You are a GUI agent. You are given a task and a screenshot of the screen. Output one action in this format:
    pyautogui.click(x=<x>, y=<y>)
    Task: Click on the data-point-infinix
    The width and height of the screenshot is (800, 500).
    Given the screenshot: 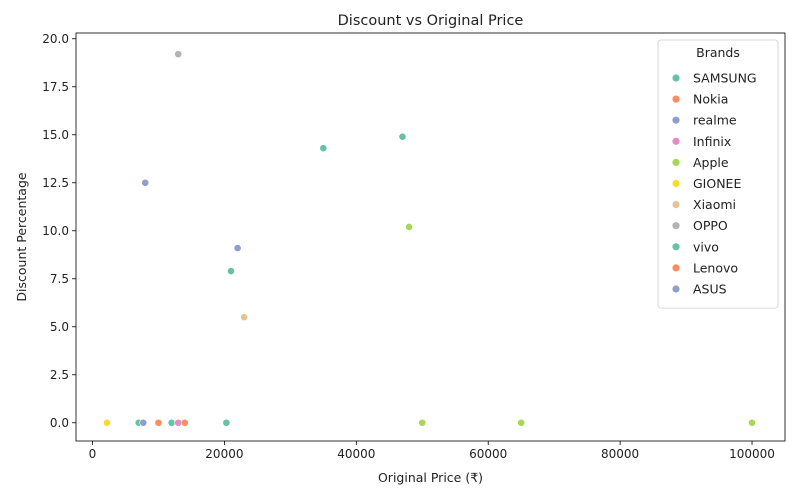 What is the action you would take?
    pyautogui.click(x=178, y=422)
    